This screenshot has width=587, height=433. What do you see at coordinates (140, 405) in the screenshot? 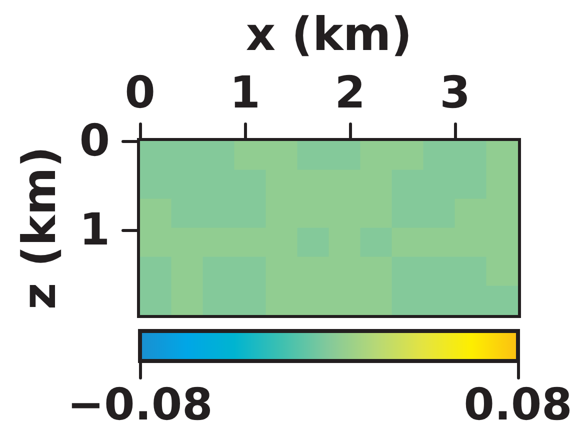
I see `color-bar-label: −0.08` at bounding box center [140, 405].